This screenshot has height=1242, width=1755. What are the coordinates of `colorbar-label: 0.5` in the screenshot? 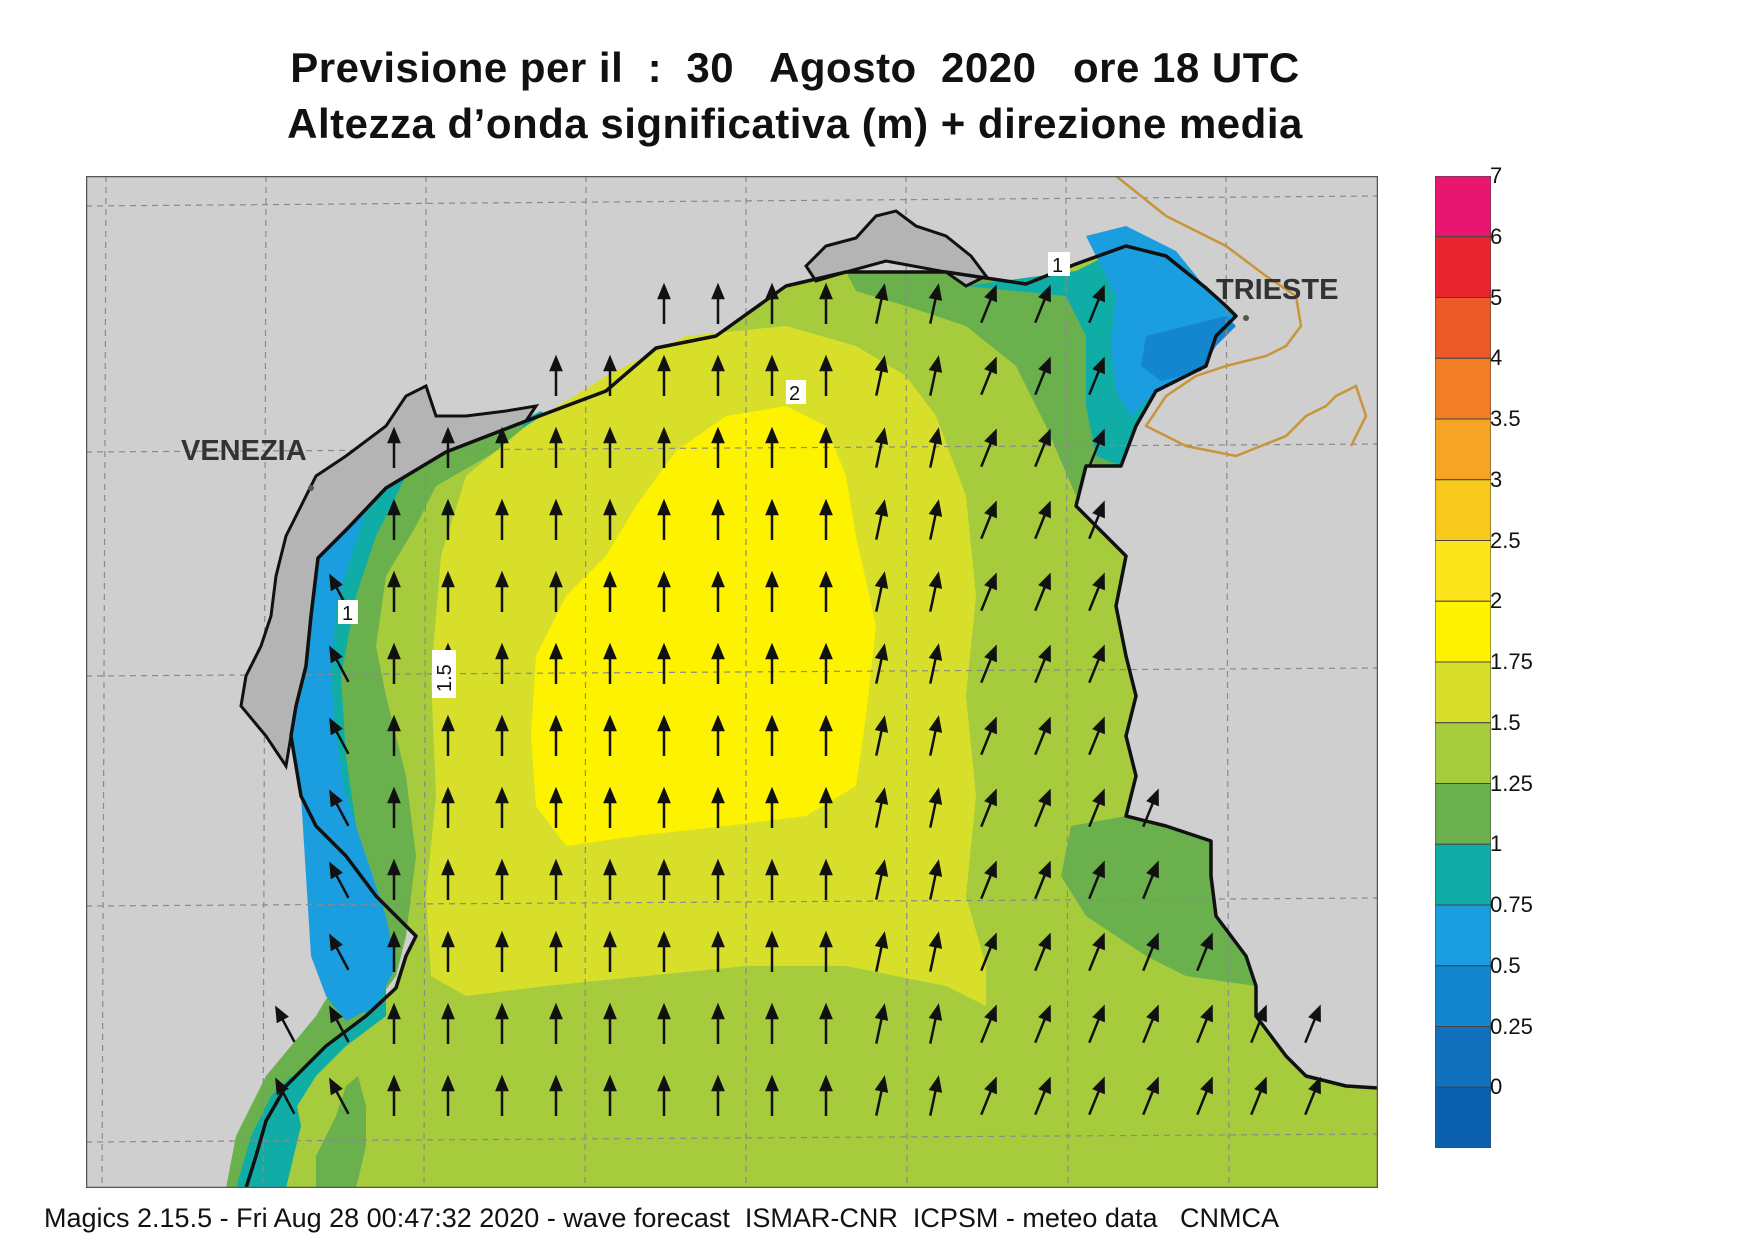 It's located at (1505, 965).